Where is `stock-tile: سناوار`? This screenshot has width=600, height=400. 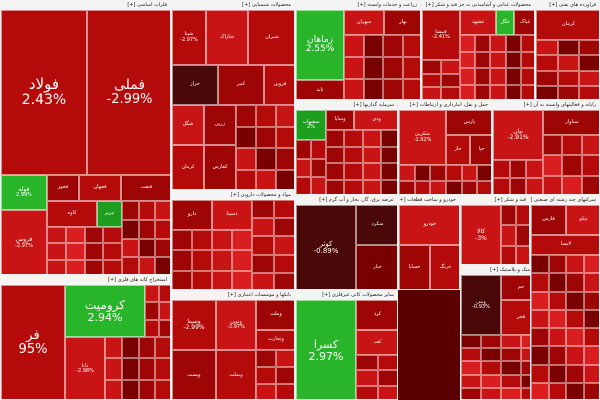 stock-tile: سناوار is located at coordinates (571, 122).